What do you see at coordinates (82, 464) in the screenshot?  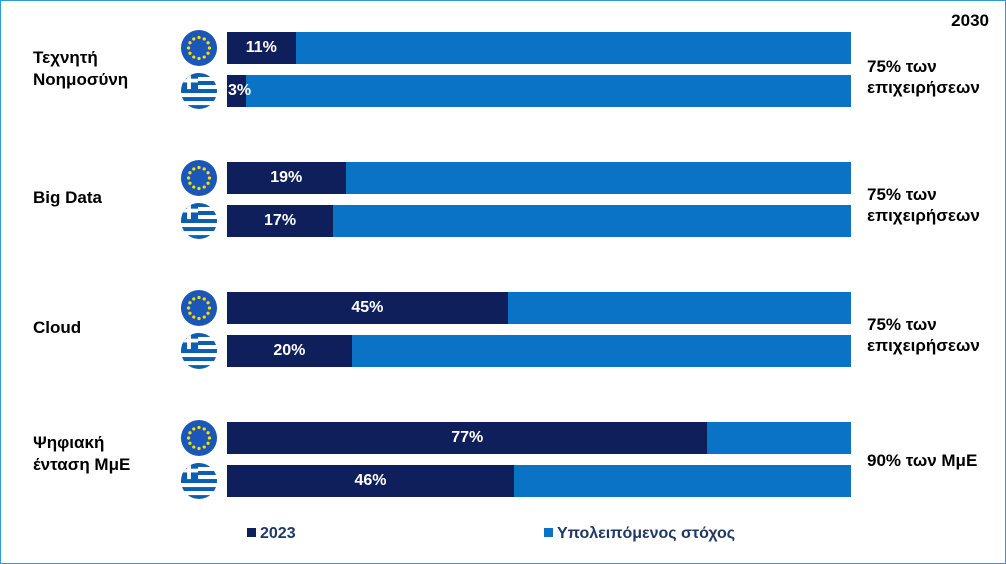 I see `category-label-sme-line2: ένταση ΜμΕ` at bounding box center [82, 464].